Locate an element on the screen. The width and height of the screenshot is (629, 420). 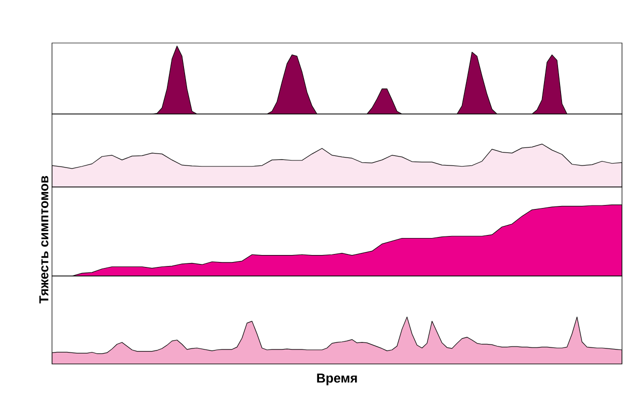
x-axis-title: Время is located at coordinates (337, 380).